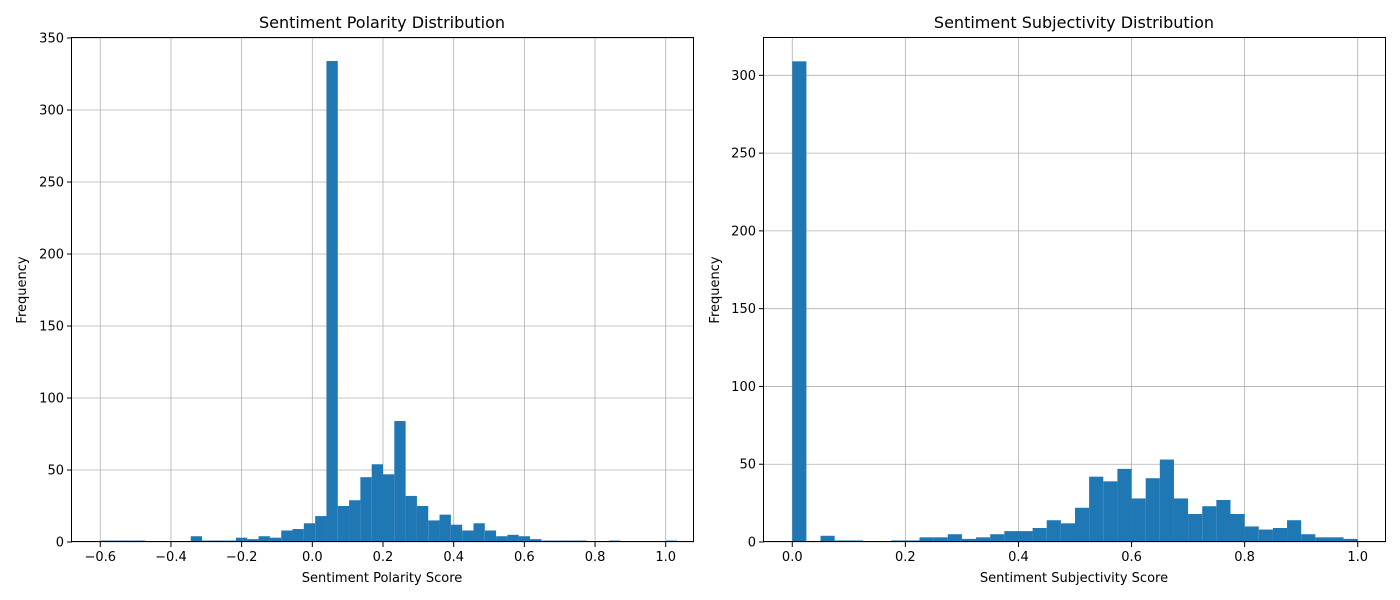  What do you see at coordinates (752, 543) in the screenshot?
I see `y-tick-label: 0` at bounding box center [752, 543].